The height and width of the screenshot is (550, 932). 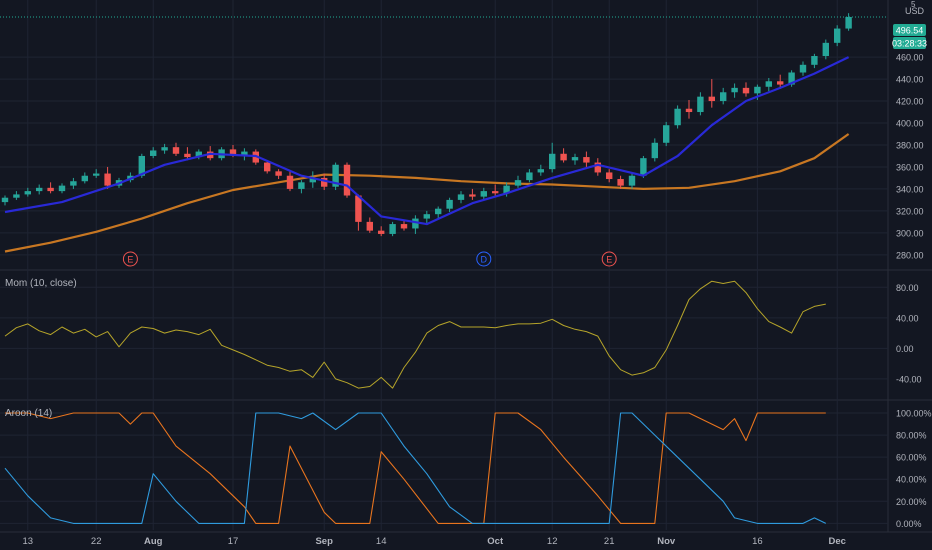 What do you see at coordinates (233, 541) in the screenshot?
I see `x-tick-label: 17` at bounding box center [233, 541].